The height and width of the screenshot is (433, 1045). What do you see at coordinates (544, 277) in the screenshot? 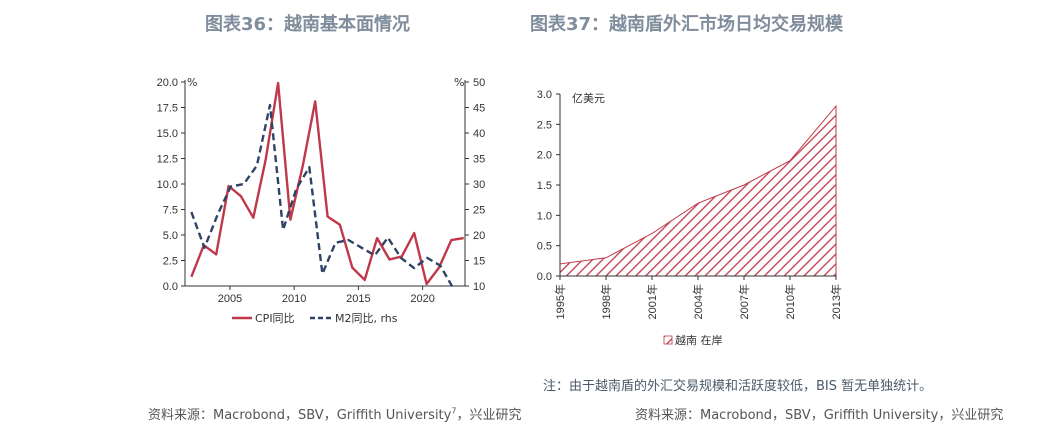
I see `area-ytick-label: 0.0` at bounding box center [544, 277].